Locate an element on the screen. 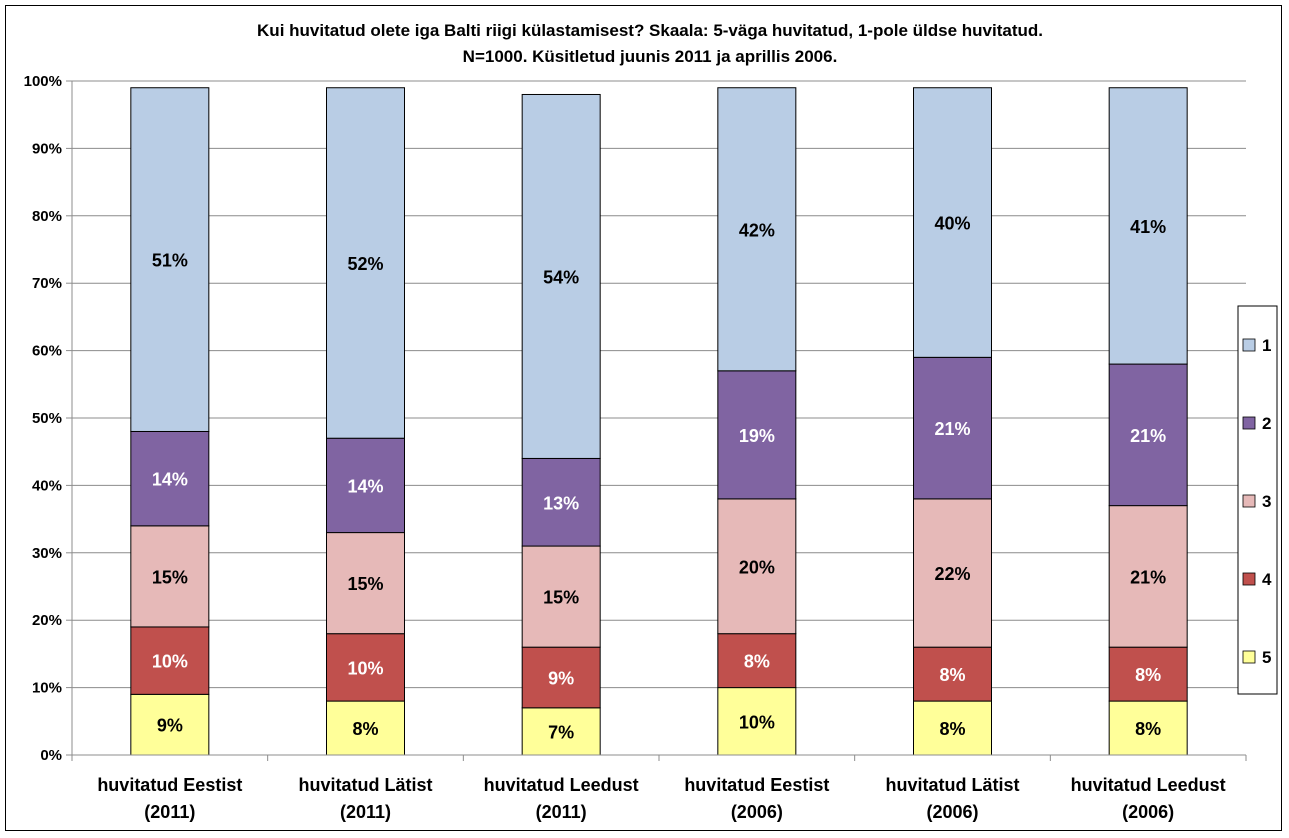  y-tick-label: 30% is located at coordinates (47, 553).